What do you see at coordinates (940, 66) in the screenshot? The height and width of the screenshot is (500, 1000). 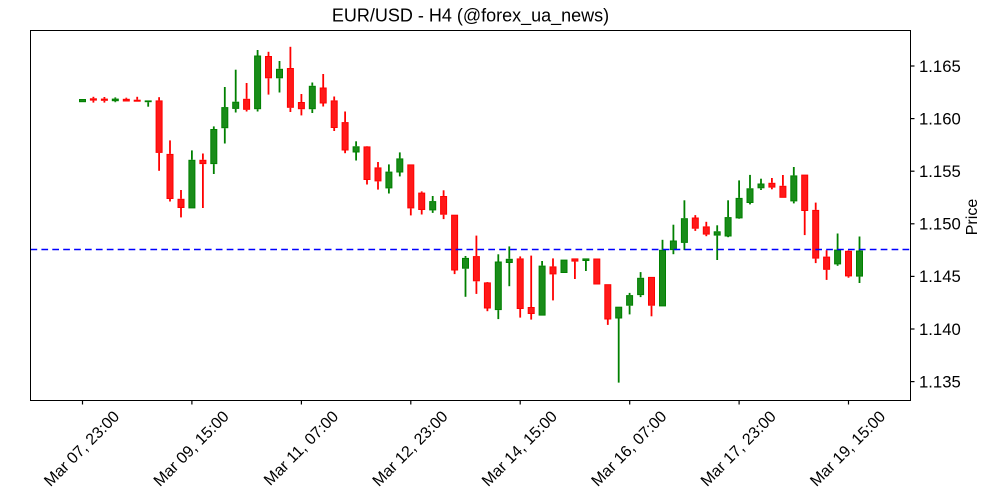 I see `svg-text: 1.165` at bounding box center [940, 66].